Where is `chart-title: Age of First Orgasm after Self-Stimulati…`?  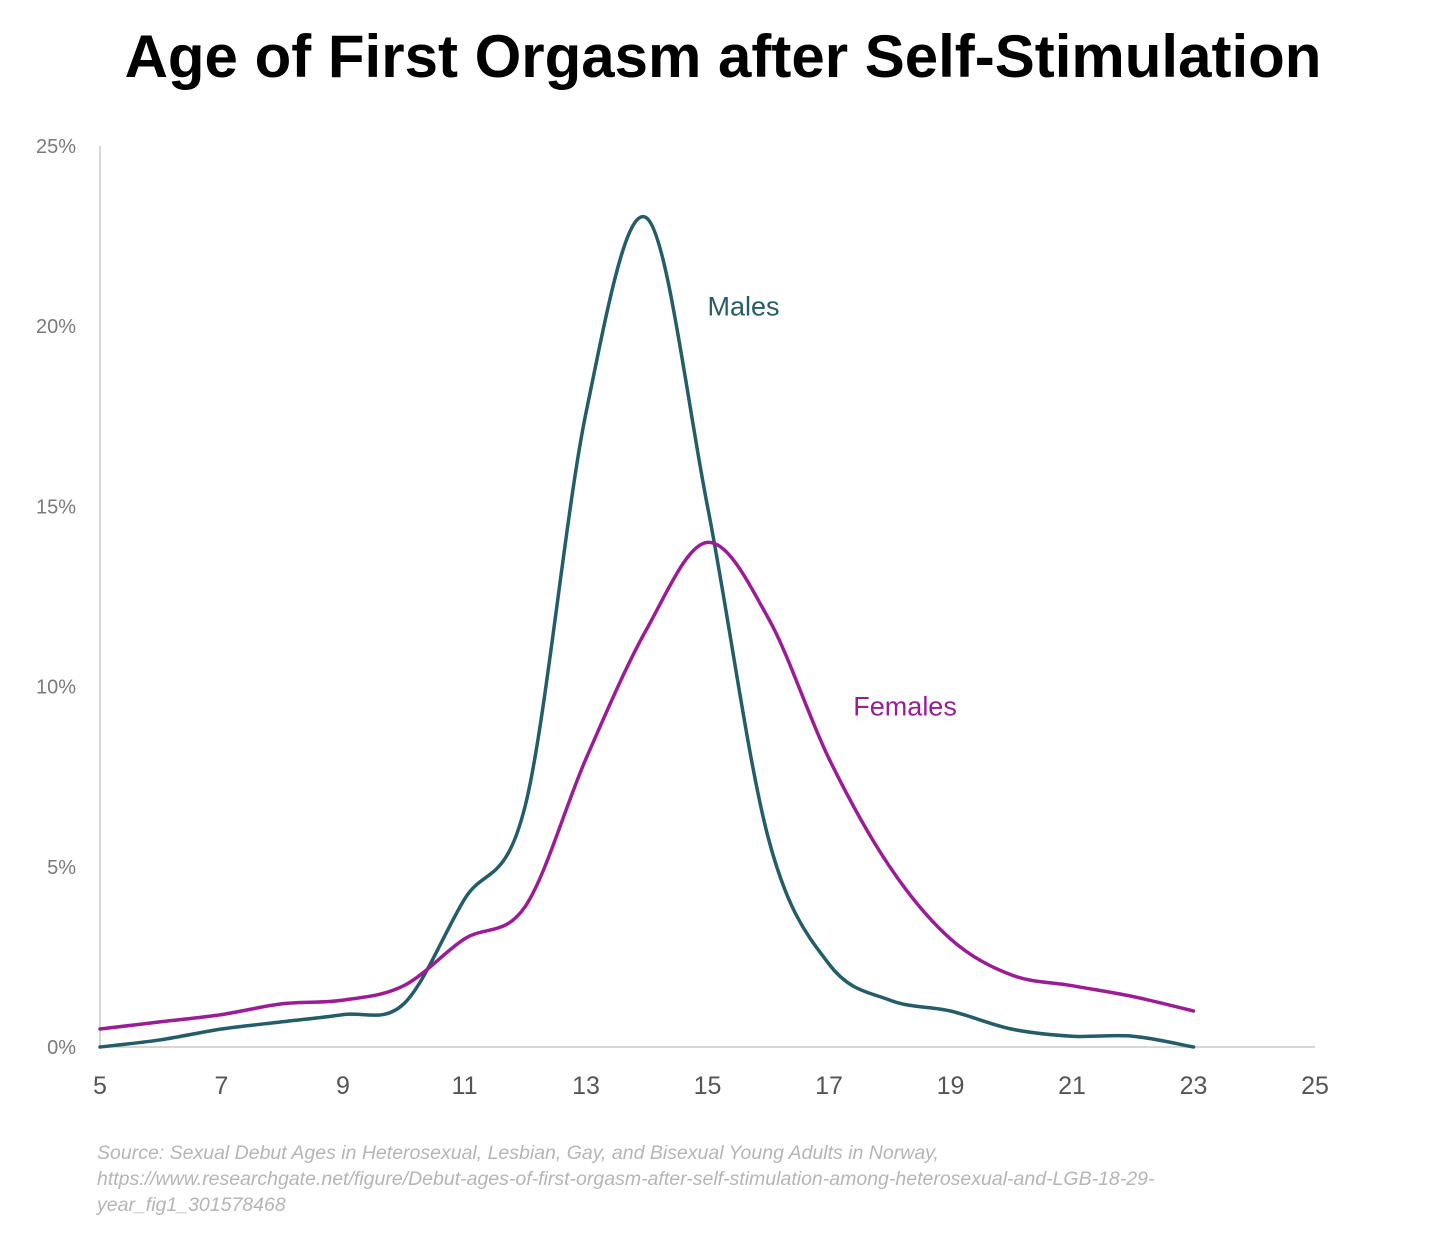 chart-title: Age of First Orgasm after Self-Stimulati… is located at coordinates (723, 56).